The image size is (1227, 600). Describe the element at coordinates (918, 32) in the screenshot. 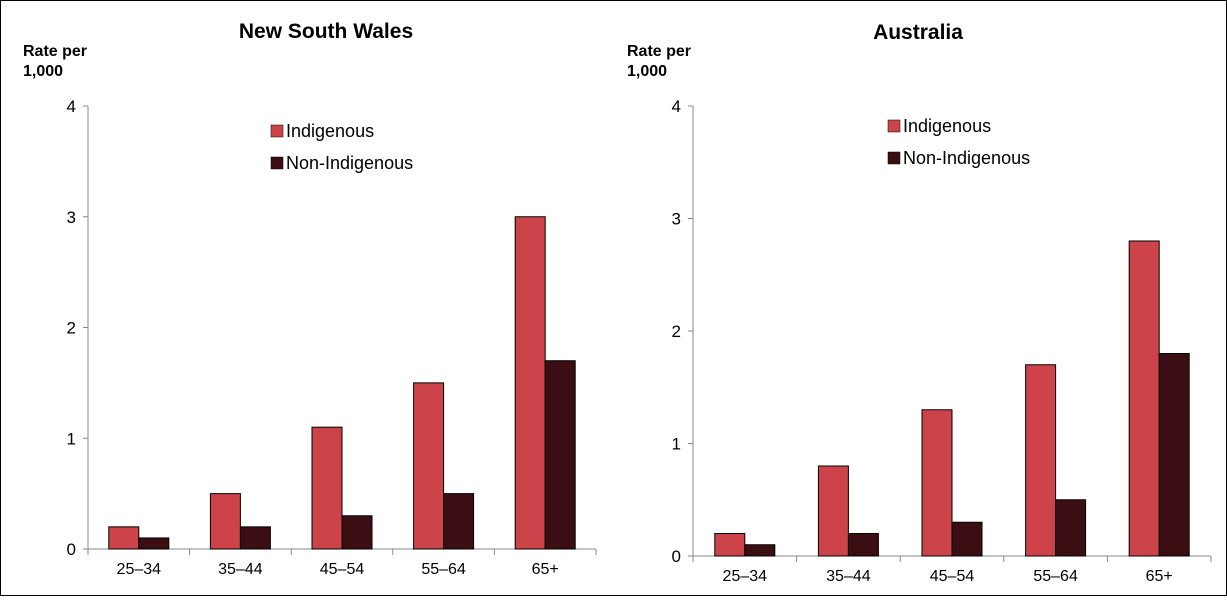

I see `chart-title: Australia` at that location.